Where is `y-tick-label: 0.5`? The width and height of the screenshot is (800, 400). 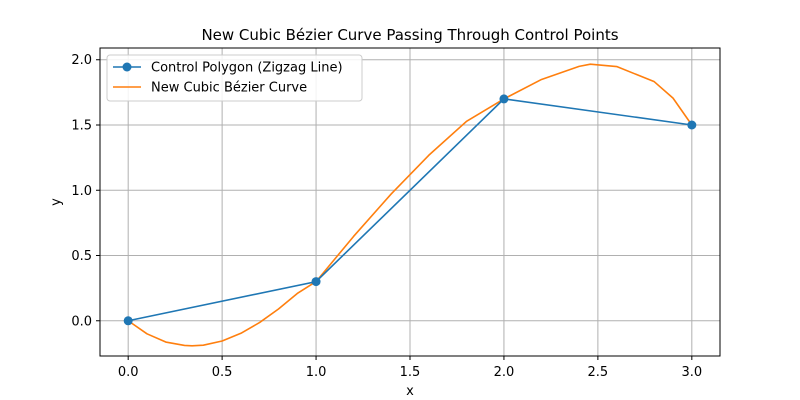
y-tick-label: 0.5 is located at coordinates (81, 256).